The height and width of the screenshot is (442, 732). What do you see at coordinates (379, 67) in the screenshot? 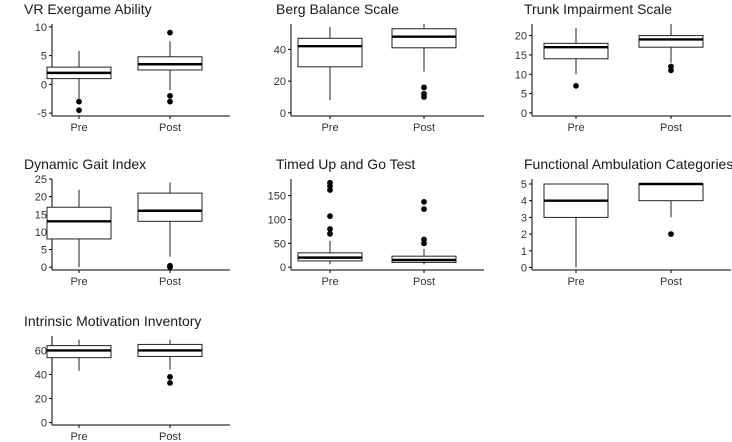
I see `chart-panel: Berg Balance Scale 0 20 40 Pre Post` at bounding box center [379, 67].